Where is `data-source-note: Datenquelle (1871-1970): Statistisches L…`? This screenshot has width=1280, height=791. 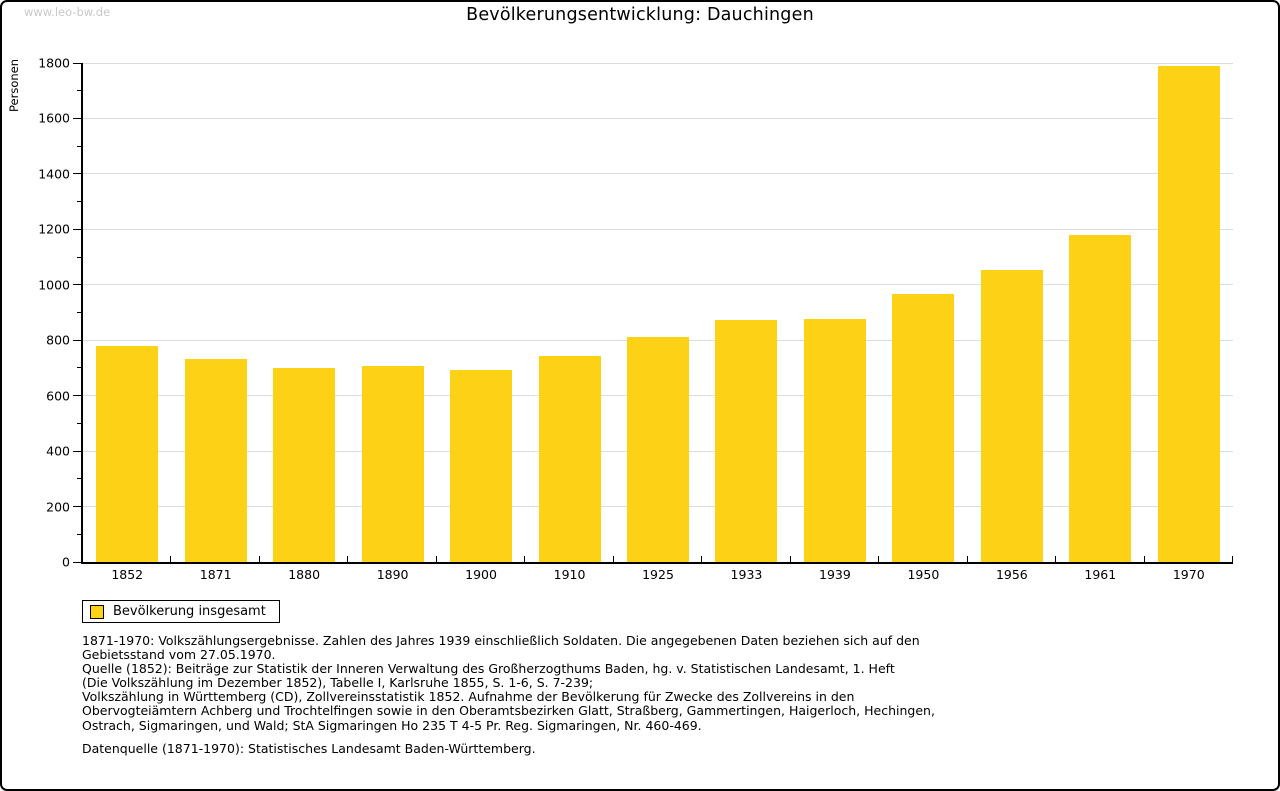
data-source-note: Datenquelle (1871-1970): Statistisches L… is located at coordinates (309, 748).